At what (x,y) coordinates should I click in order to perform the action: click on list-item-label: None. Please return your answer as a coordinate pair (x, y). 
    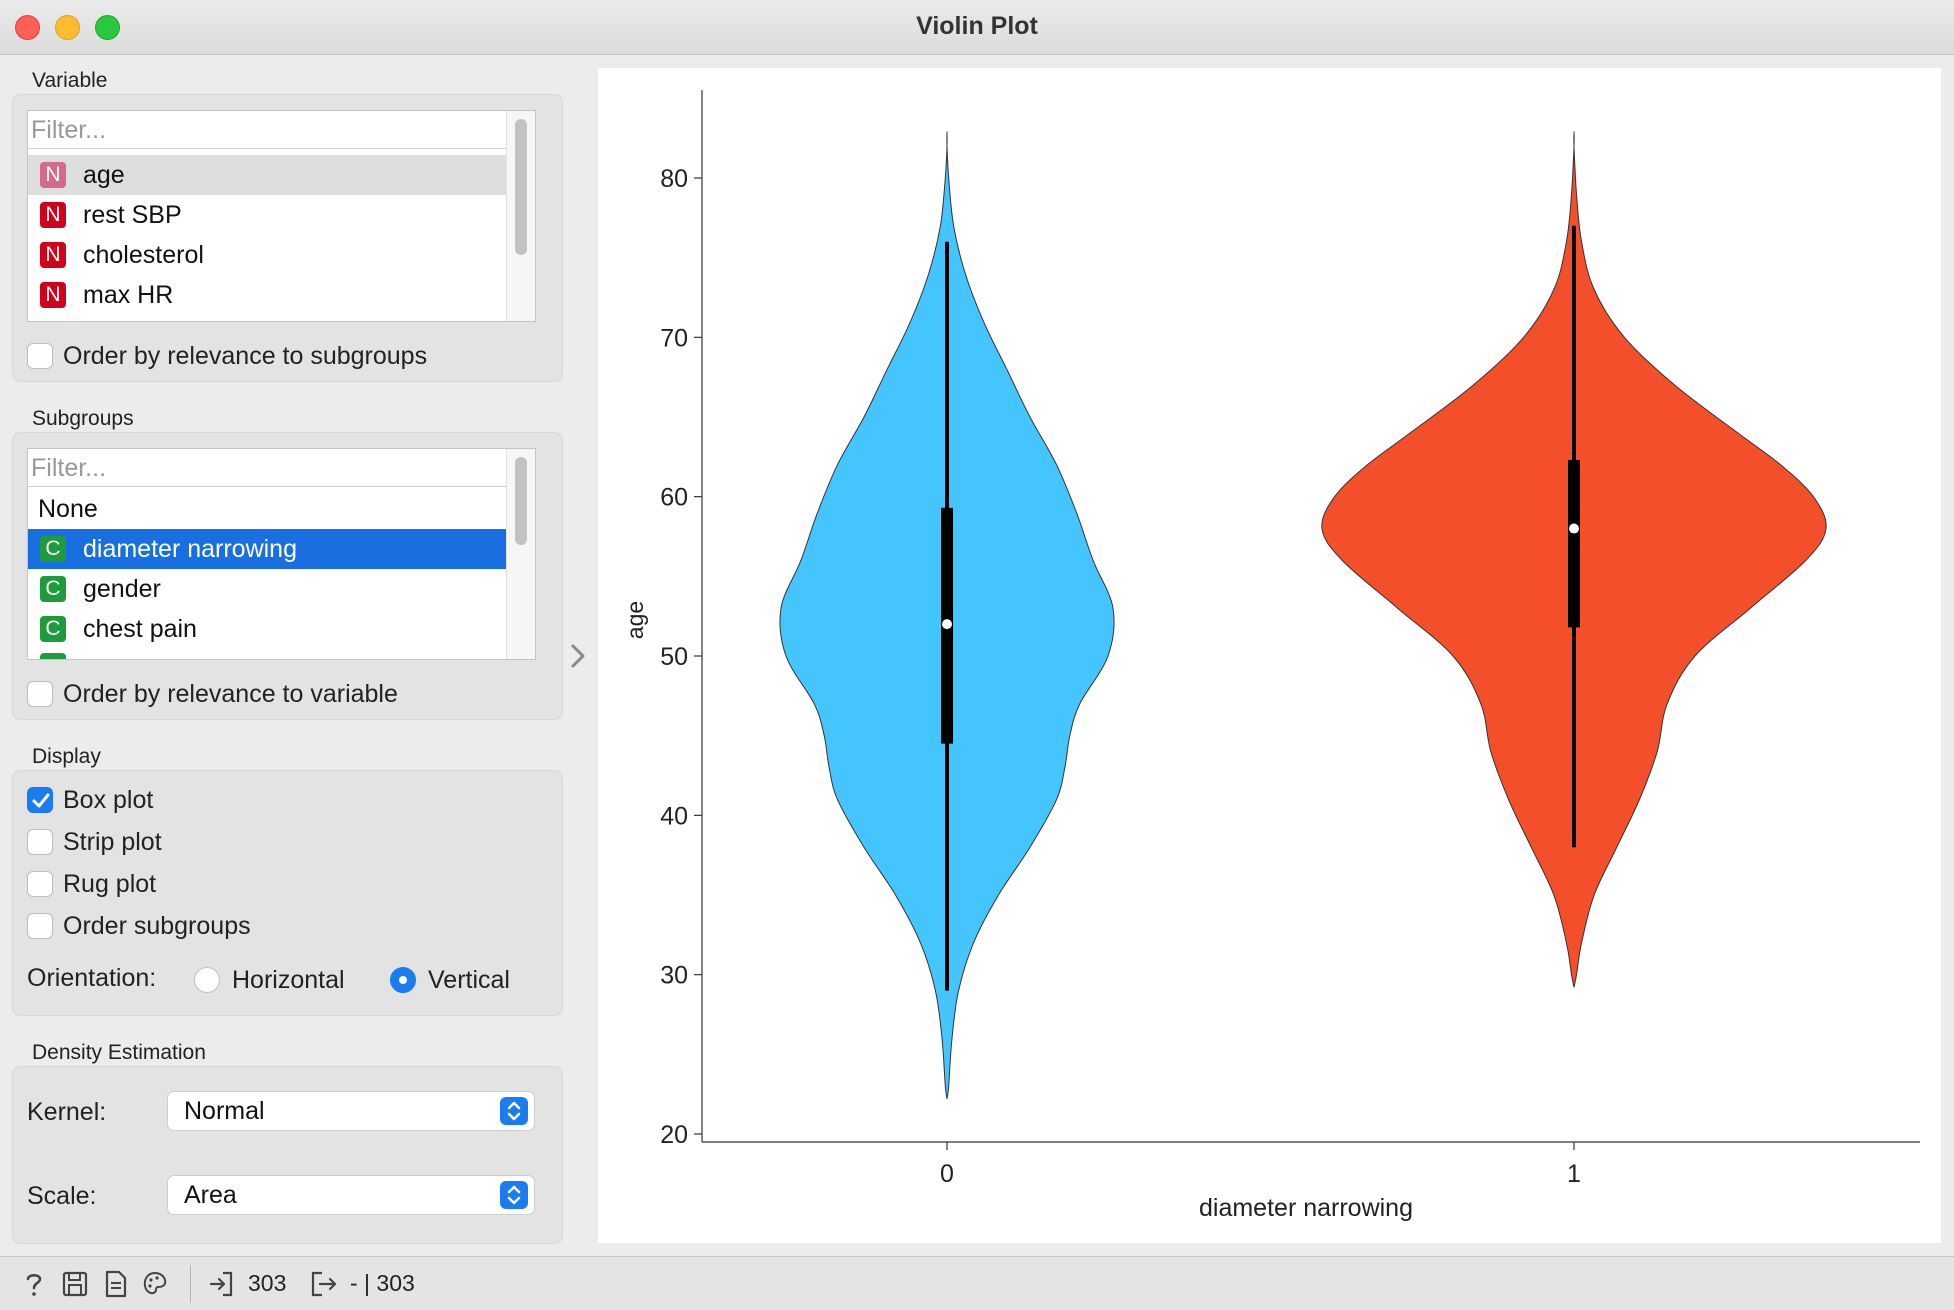
    Looking at the image, I should click on (68, 509).